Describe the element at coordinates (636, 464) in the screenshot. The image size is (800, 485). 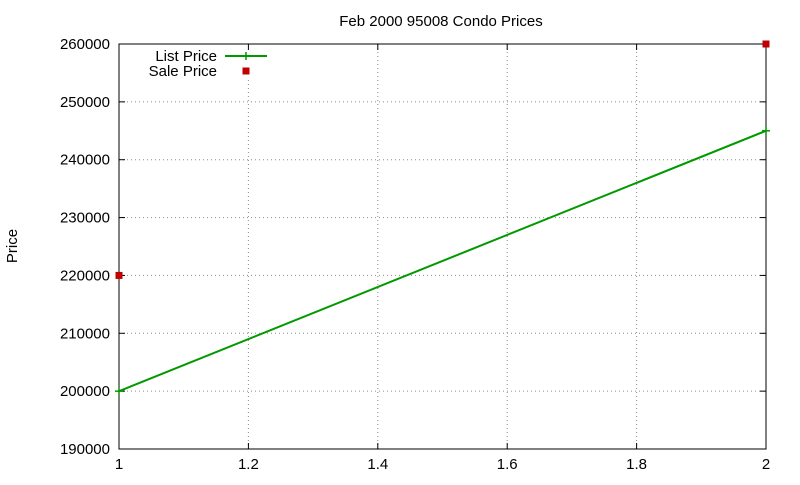
I see `x-tick-label: 1.8` at that location.